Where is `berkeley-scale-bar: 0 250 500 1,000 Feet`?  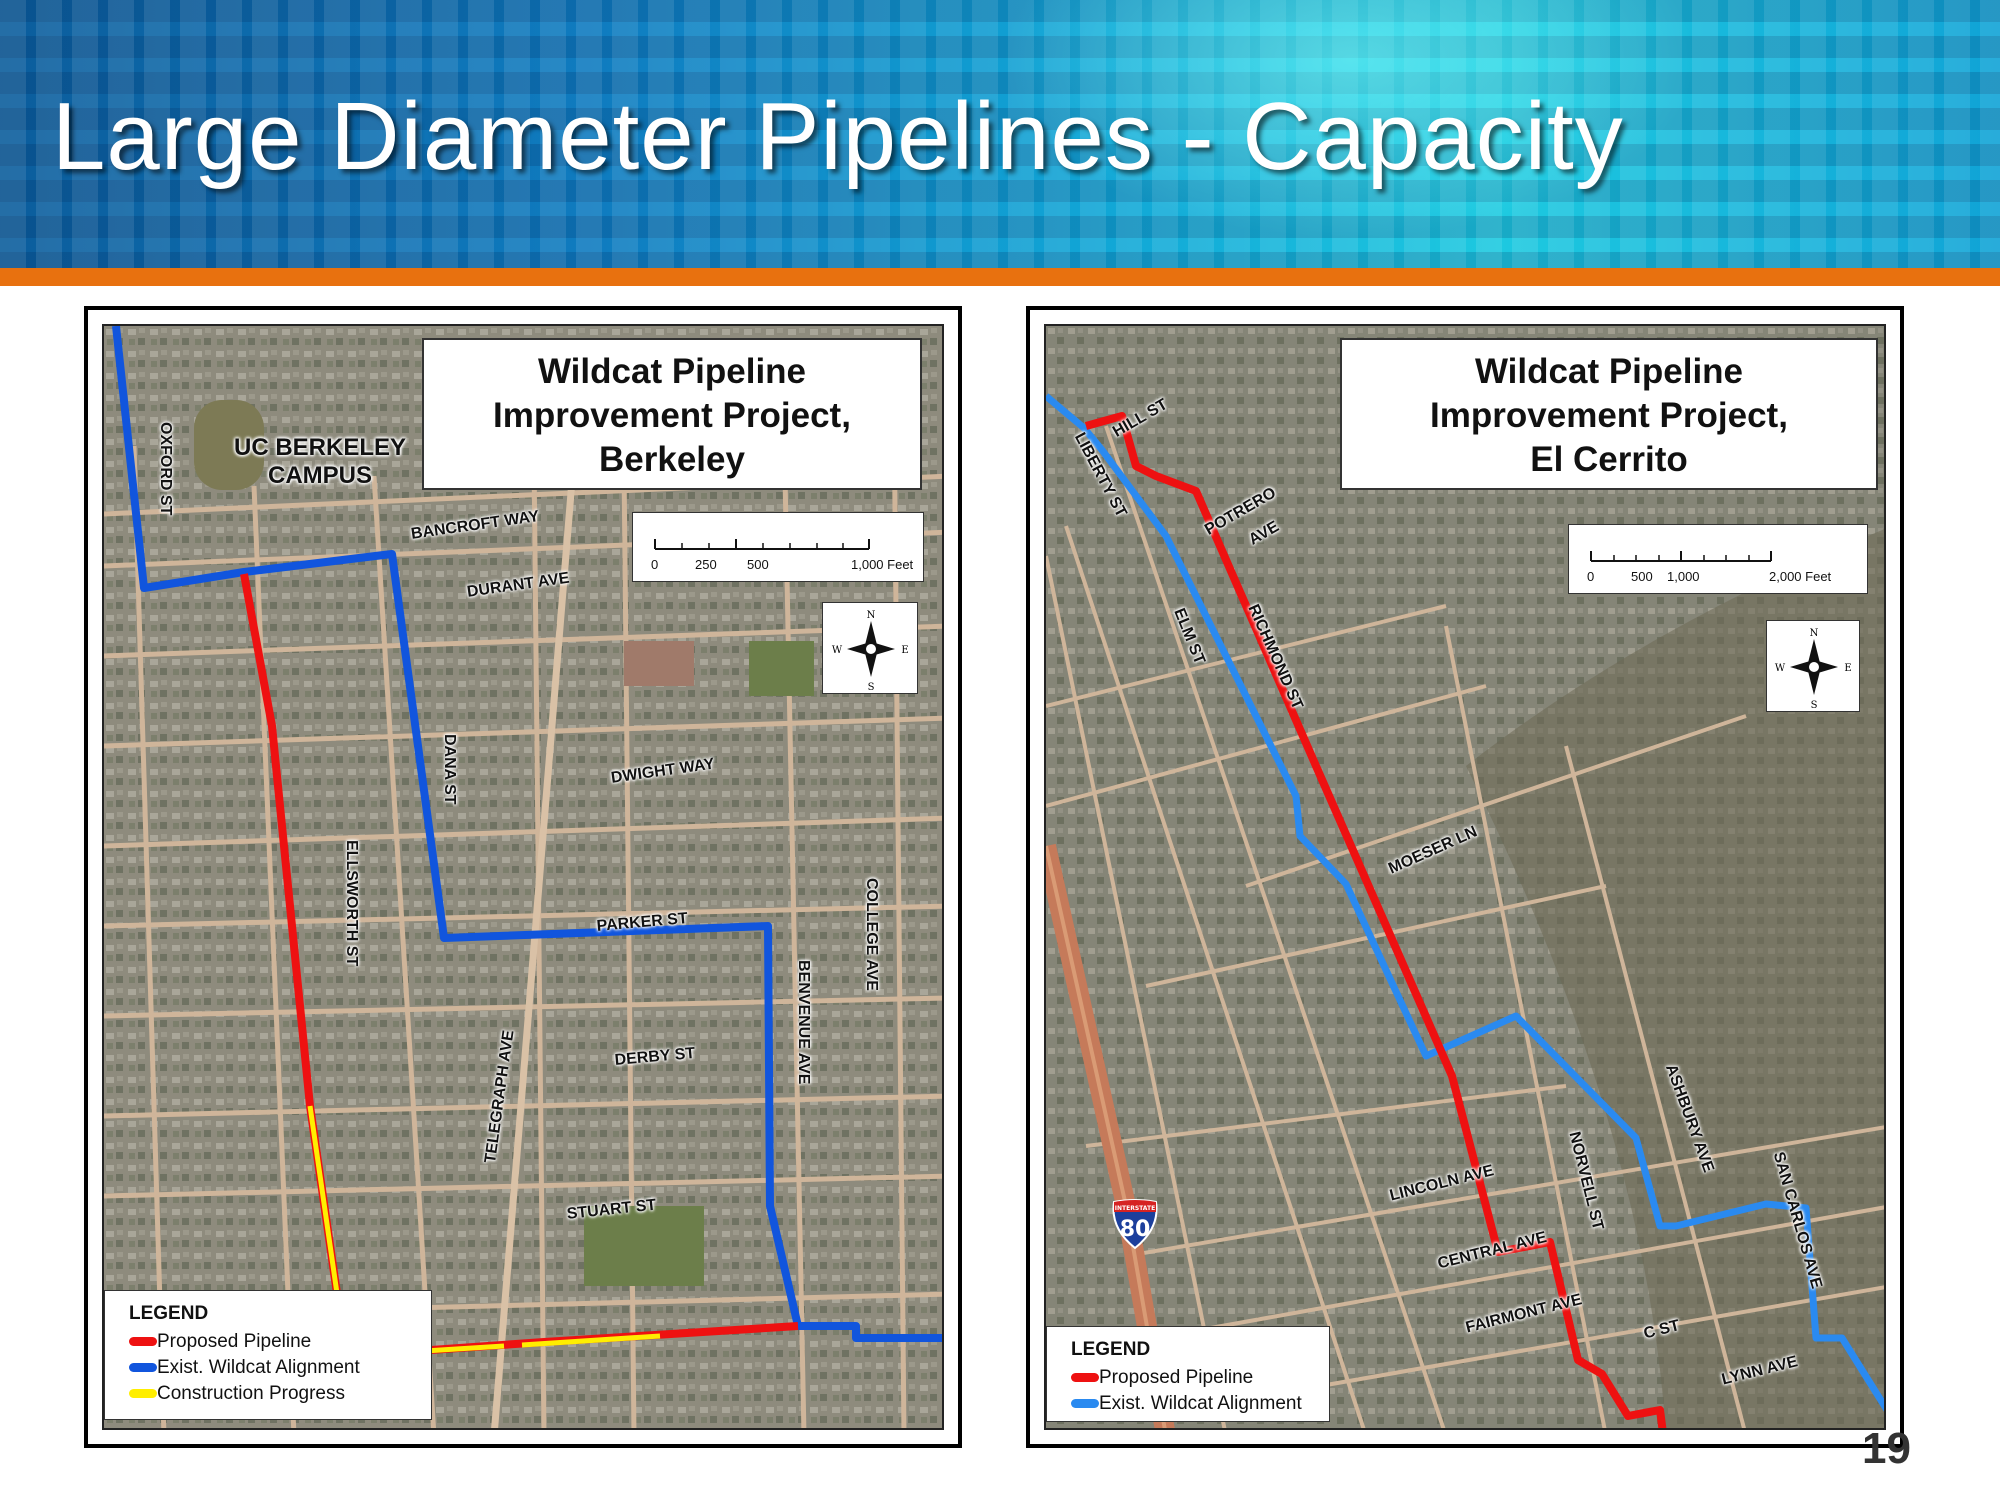 berkeley-scale-bar: 0 250 500 1,000 Feet is located at coordinates (778, 547).